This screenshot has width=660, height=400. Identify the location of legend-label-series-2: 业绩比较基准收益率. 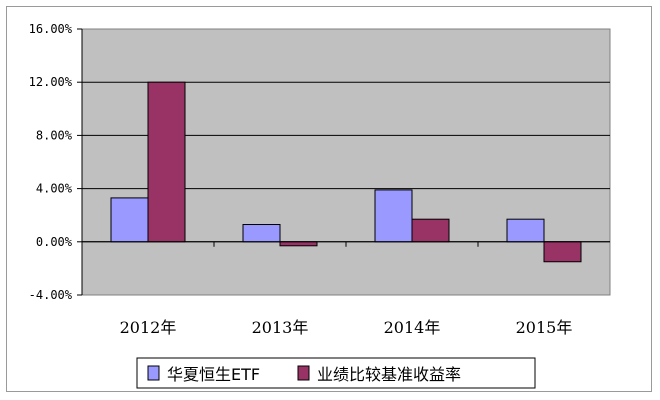
(389, 374).